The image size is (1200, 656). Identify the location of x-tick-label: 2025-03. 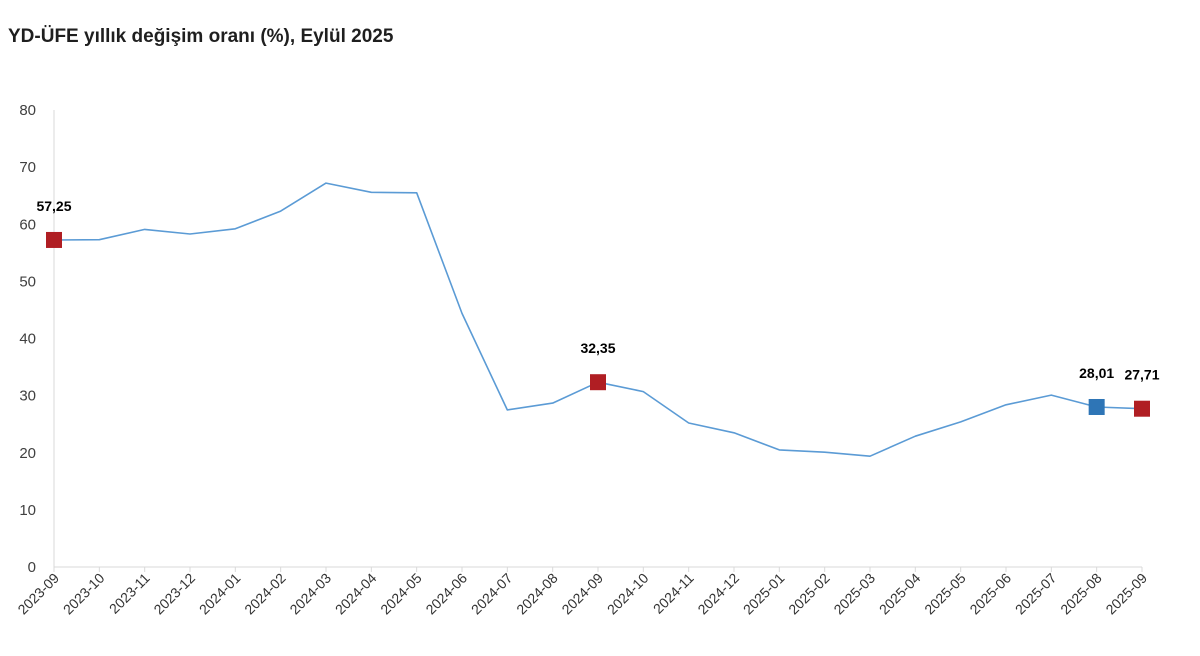
(854, 594).